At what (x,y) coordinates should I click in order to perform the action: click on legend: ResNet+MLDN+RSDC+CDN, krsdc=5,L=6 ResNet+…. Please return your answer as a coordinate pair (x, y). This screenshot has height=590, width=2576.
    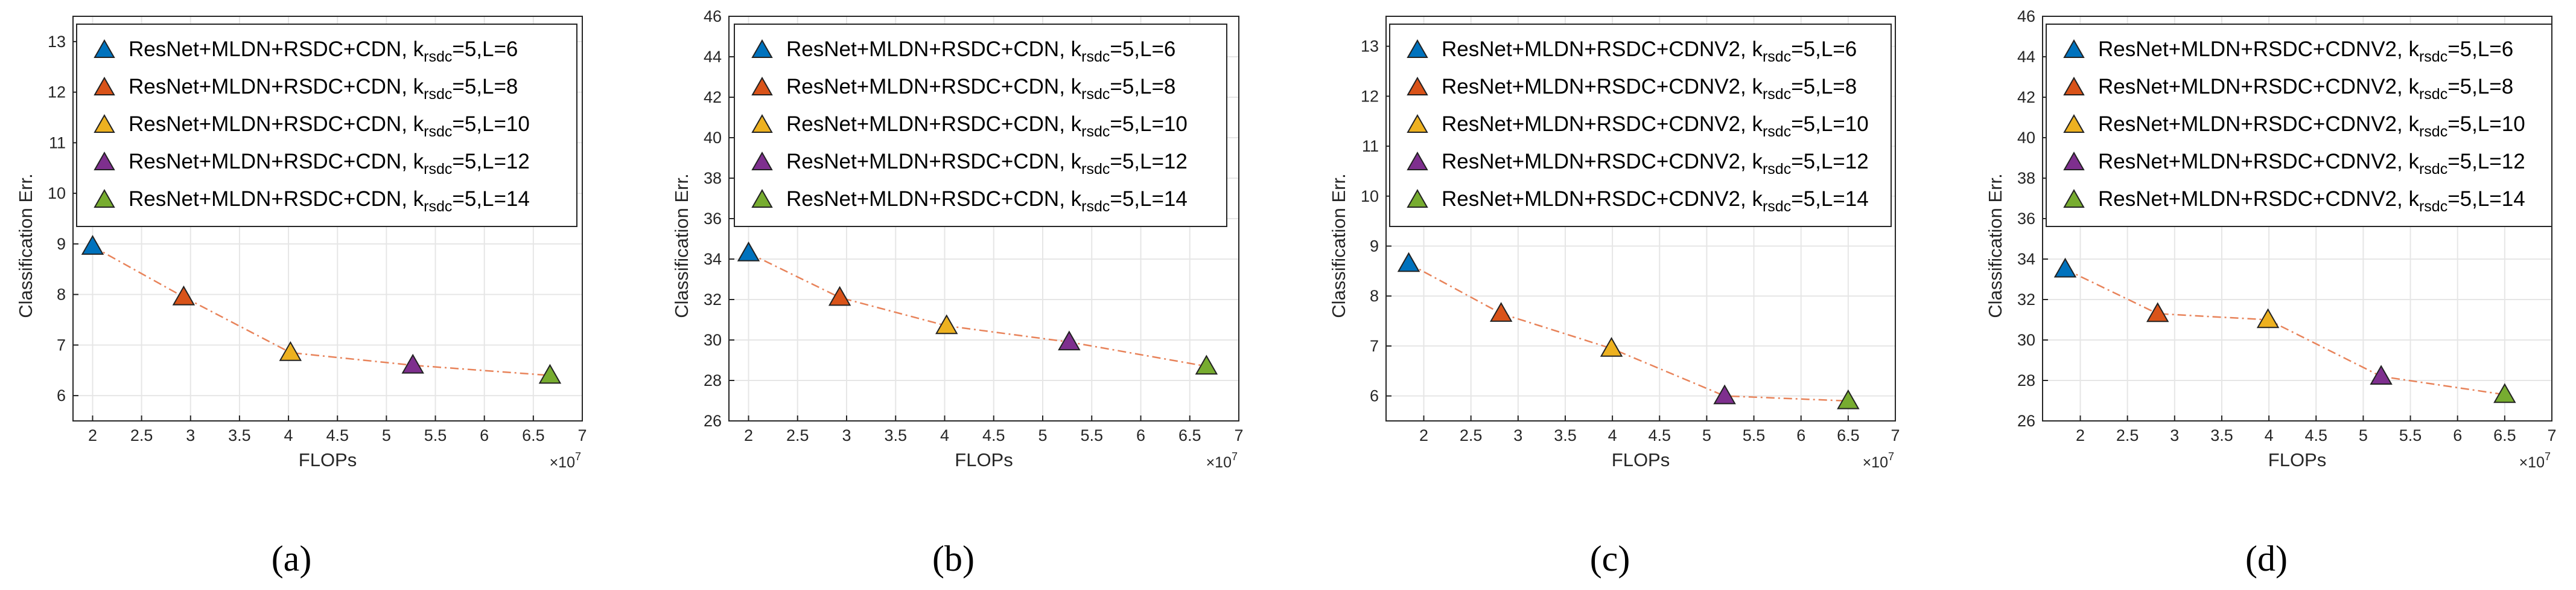
    Looking at the image, I should click on (327, 125).